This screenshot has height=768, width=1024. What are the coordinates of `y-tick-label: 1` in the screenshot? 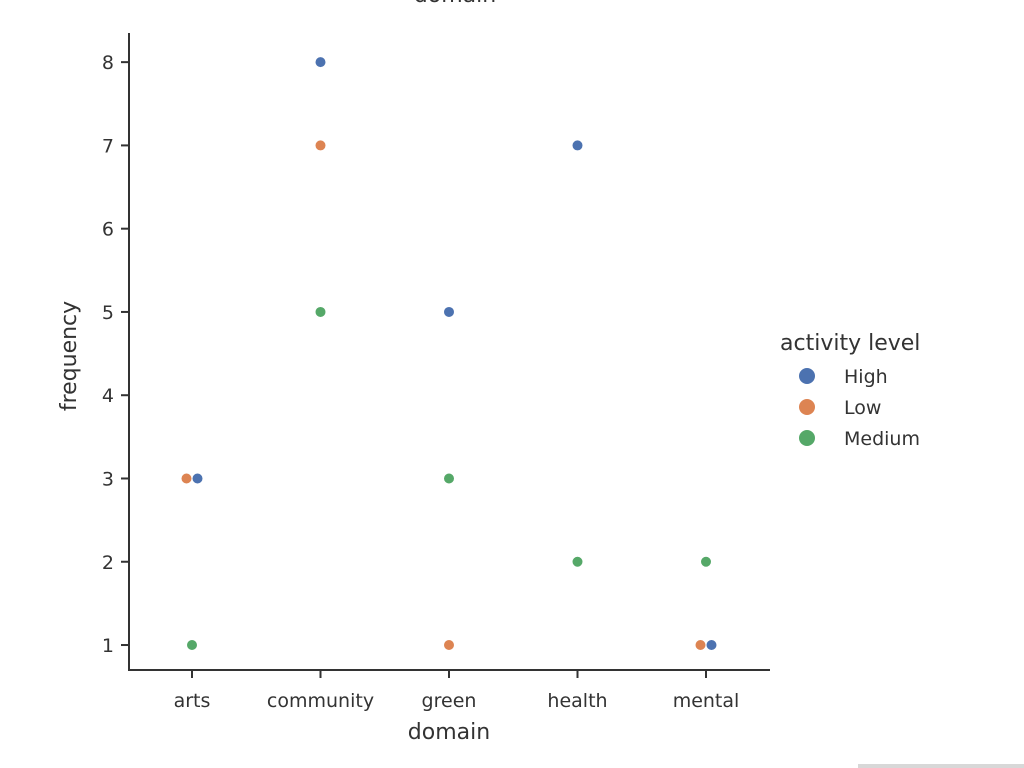 It's located at (108, 646).